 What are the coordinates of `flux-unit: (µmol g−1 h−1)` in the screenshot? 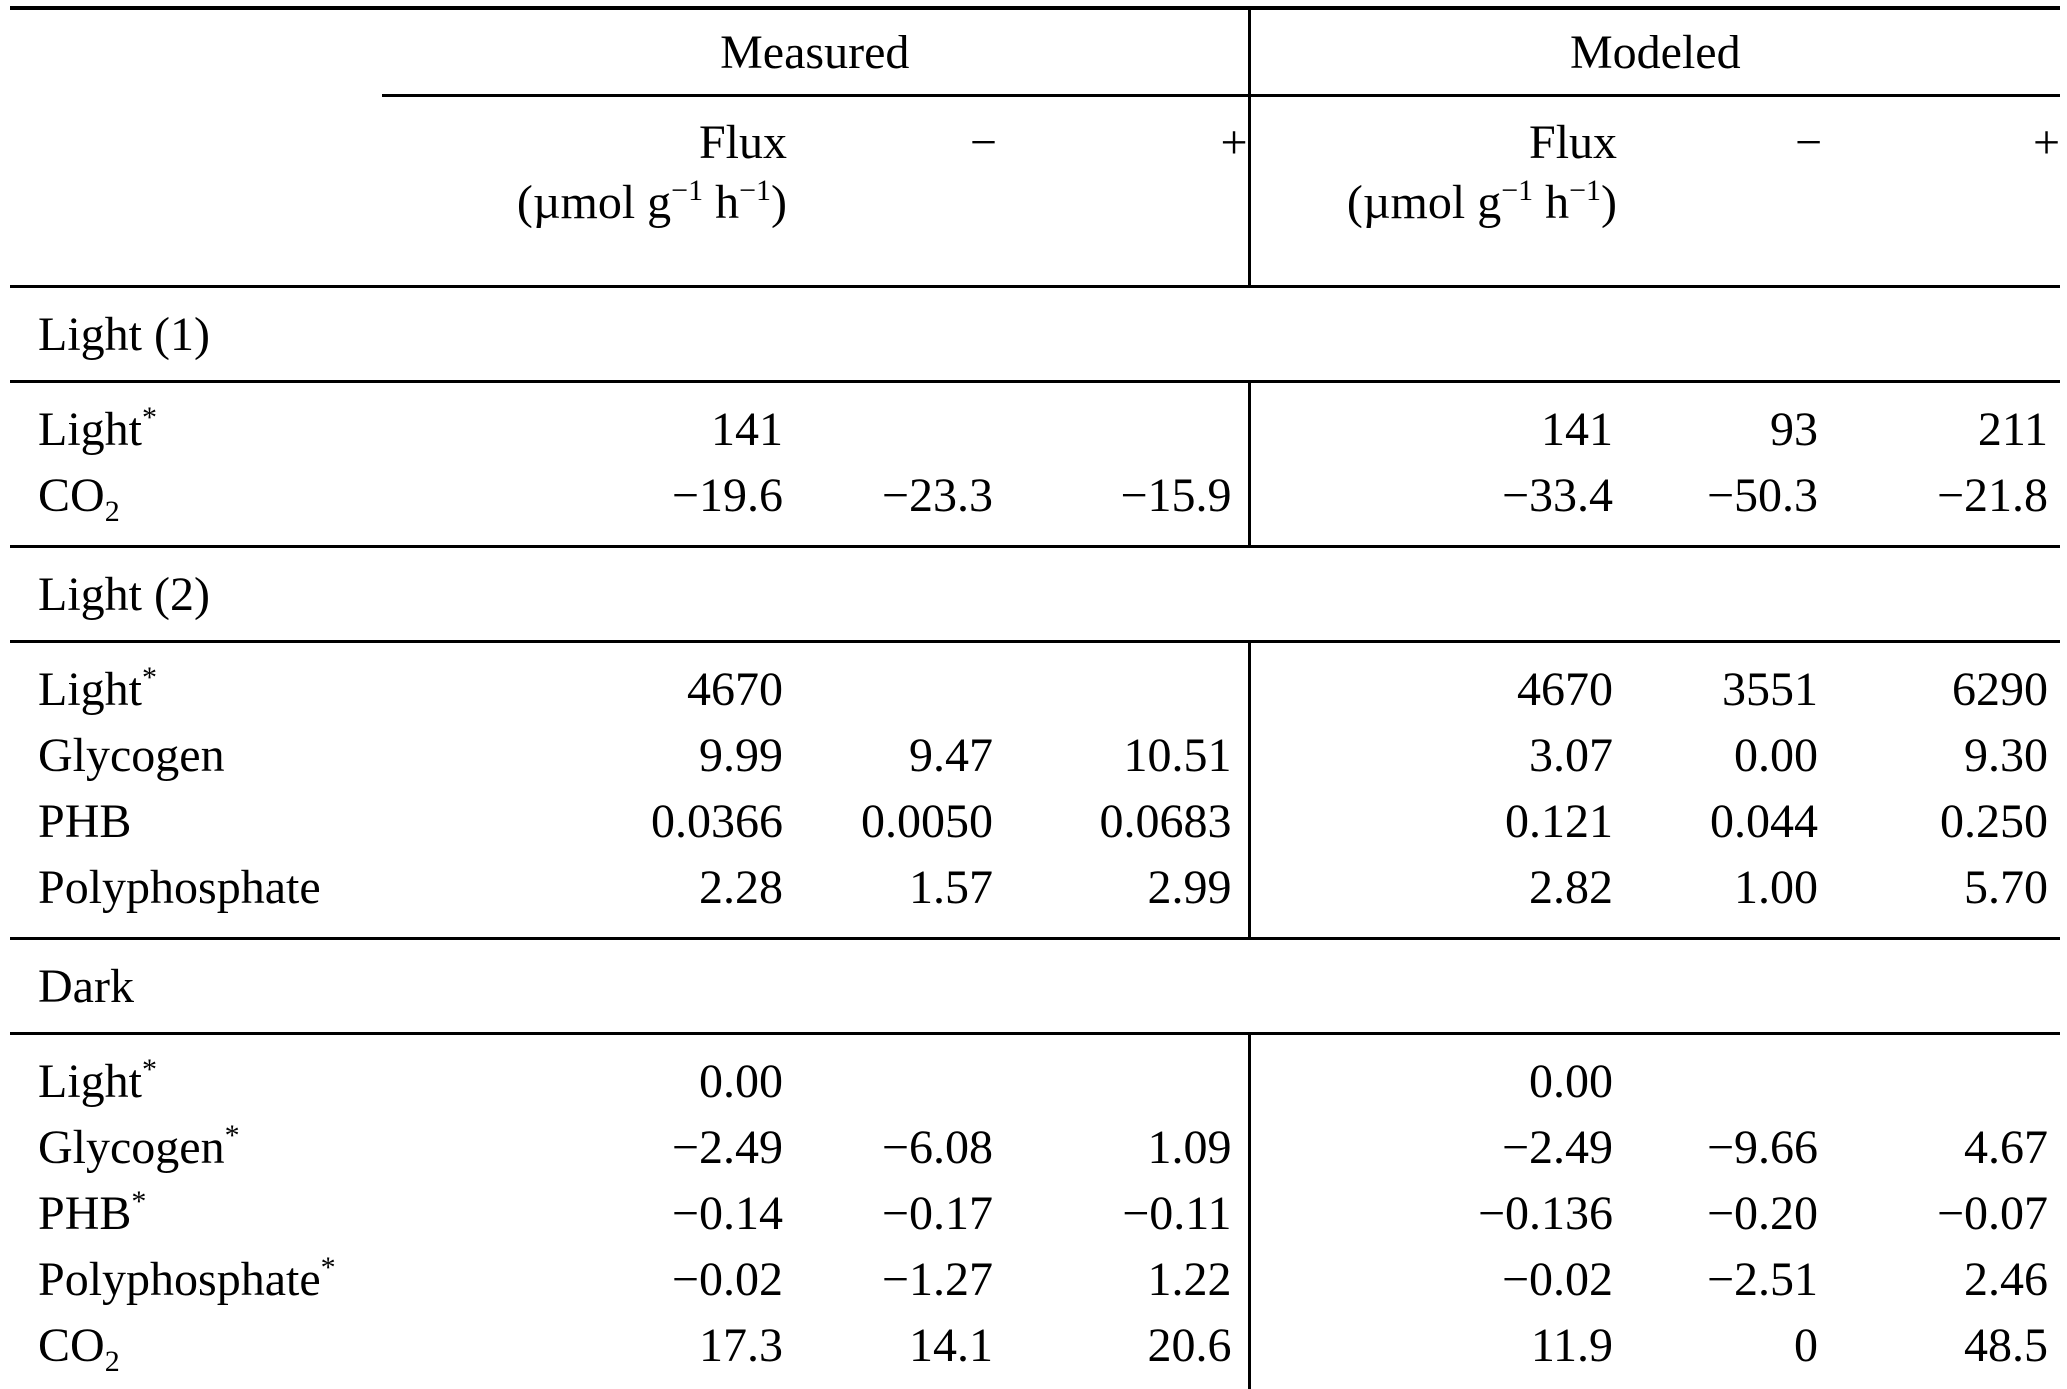 It's located at (1434, 203).